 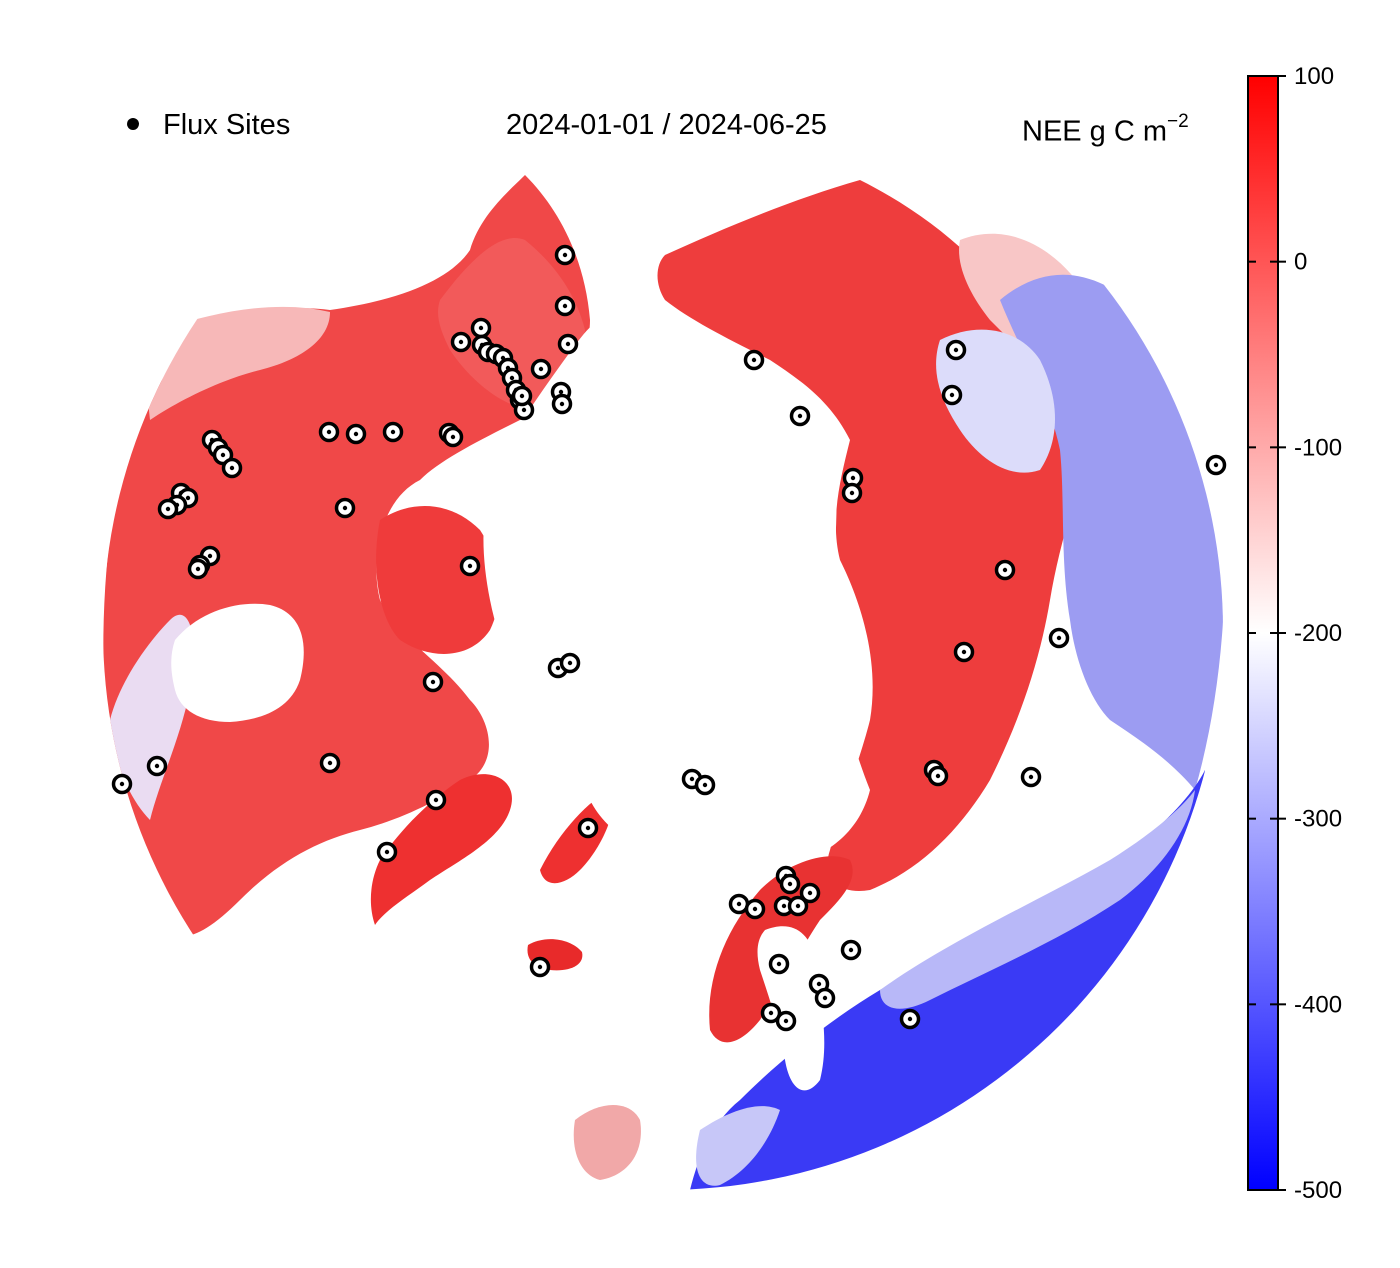 What do you see at coordinates (1095, 131) in the screenshot?
I see `units-text: NEE g C m` at bounding box center [1095, 131].